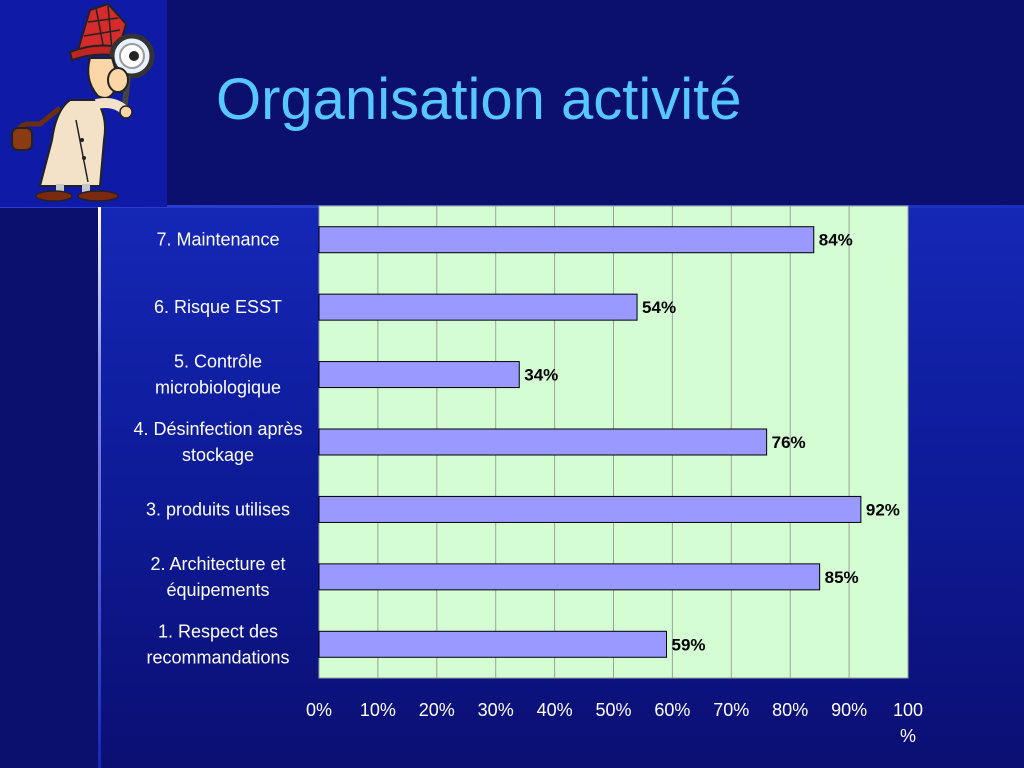  I want to click on category-label: 5. Contrôle microbiologique, so click(218, 375).